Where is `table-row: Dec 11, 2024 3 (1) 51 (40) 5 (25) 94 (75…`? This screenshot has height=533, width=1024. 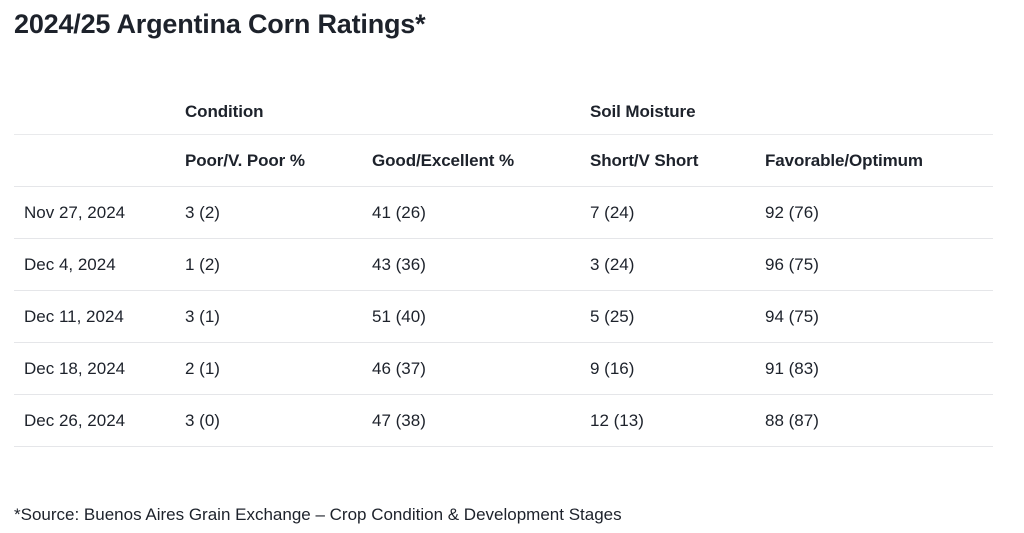
table-row: Dec 11, 2024 3 (1) 51 (40) 5 (25) 94 (75… is located at coordinates (503, 316).